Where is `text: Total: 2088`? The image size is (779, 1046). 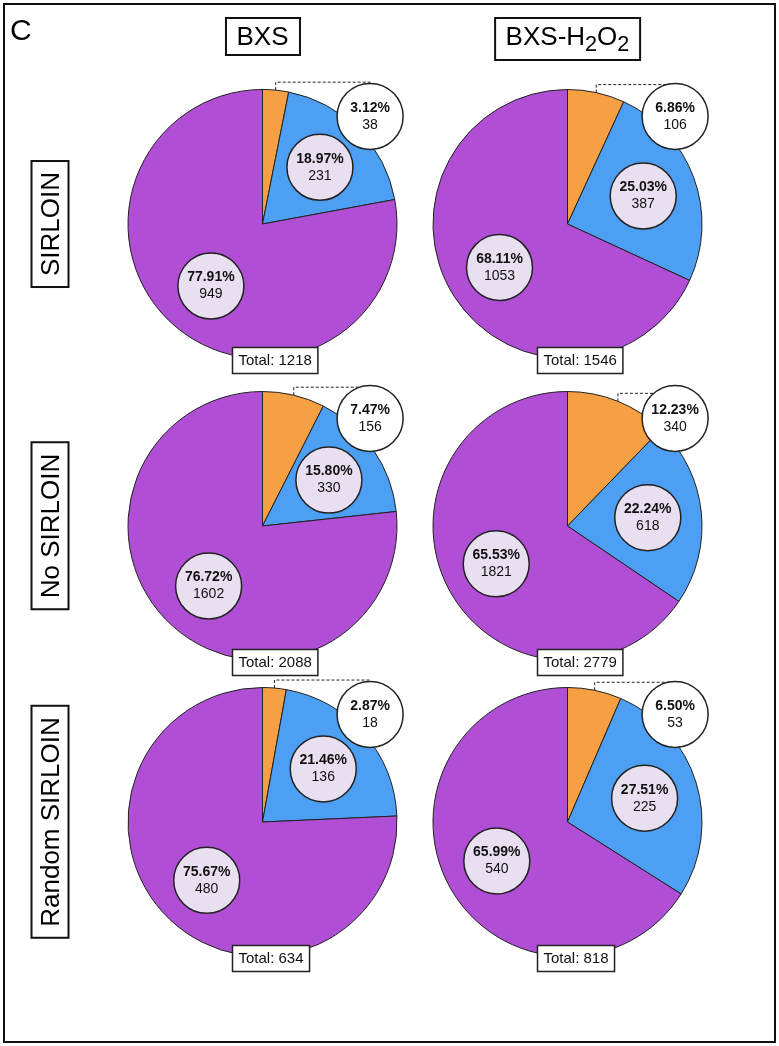 text: Total: 2088 is located at coordinates (275, 661).